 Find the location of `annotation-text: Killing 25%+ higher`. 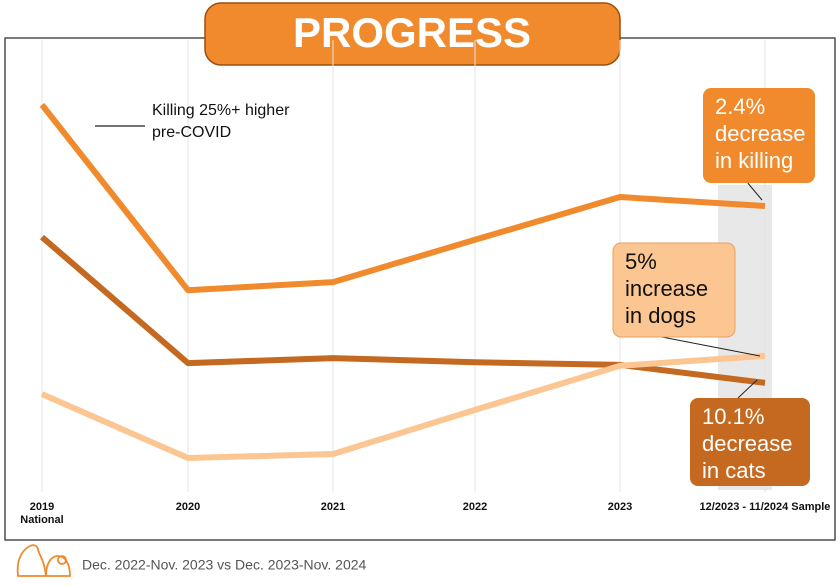

annotation-text: Killing 25%+ higher is located at coordinates (221, 110).